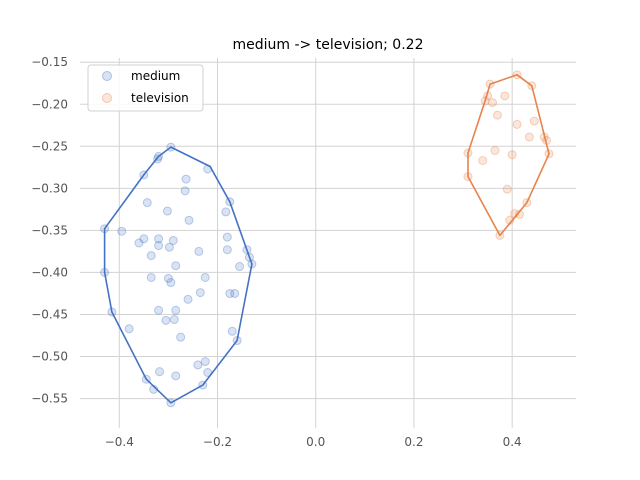  I want to click on x-tick-label: 0.4, so click(512, 442).